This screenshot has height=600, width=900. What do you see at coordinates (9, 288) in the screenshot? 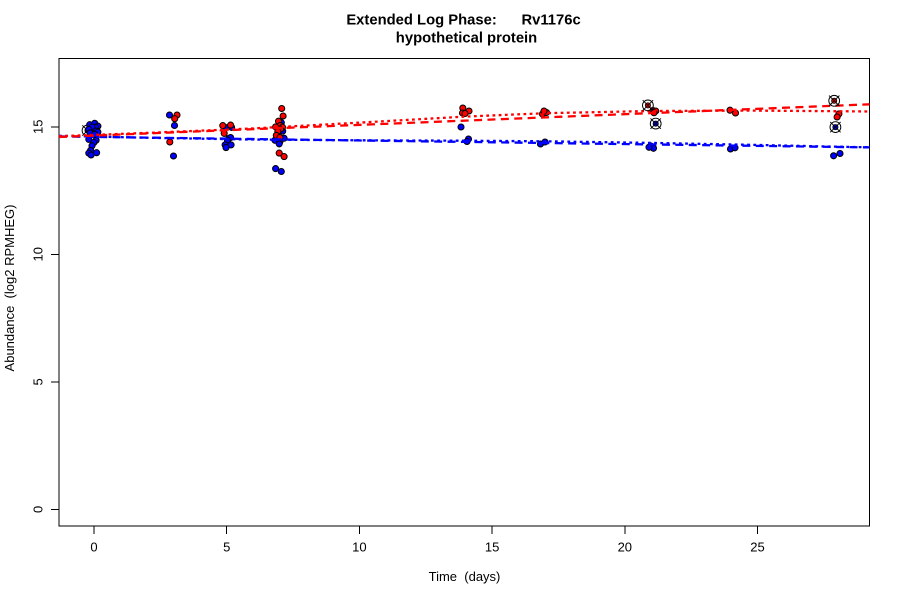
I see `svg-text: Abundance (log2 RPMHEG)` at bounding box center [9, 288].